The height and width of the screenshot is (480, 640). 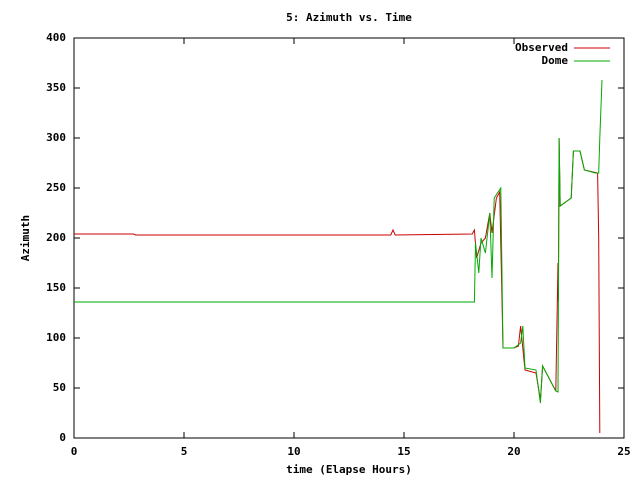 What do you see at coordinates (74, 451) in the screenshot?
I see `x-tick-label: 0` at bounding box center [74, 451].